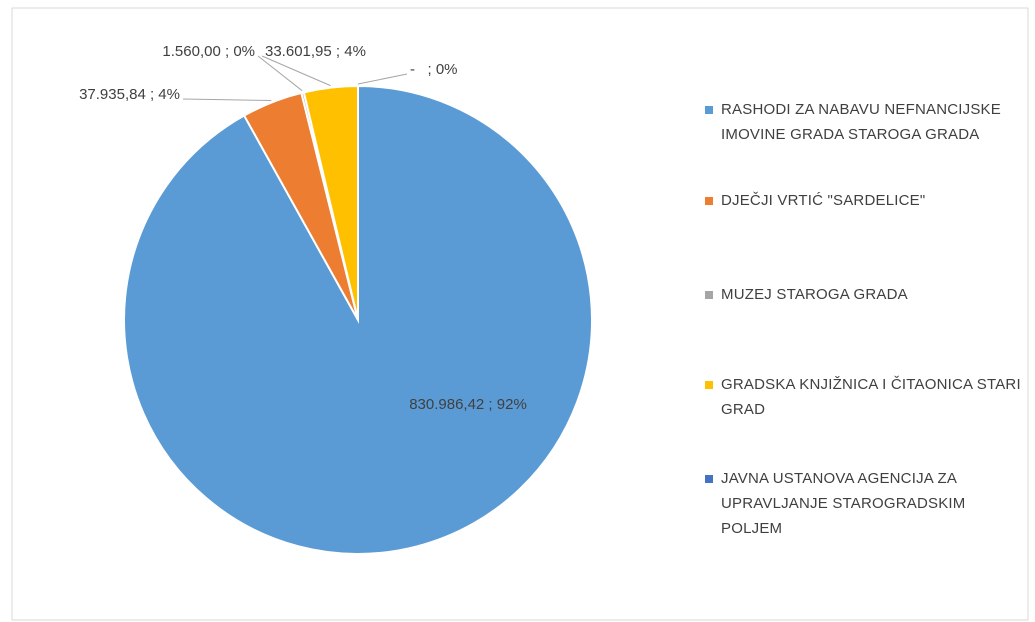  I want to click on data-label: - ; 0%, so click(434, 69).